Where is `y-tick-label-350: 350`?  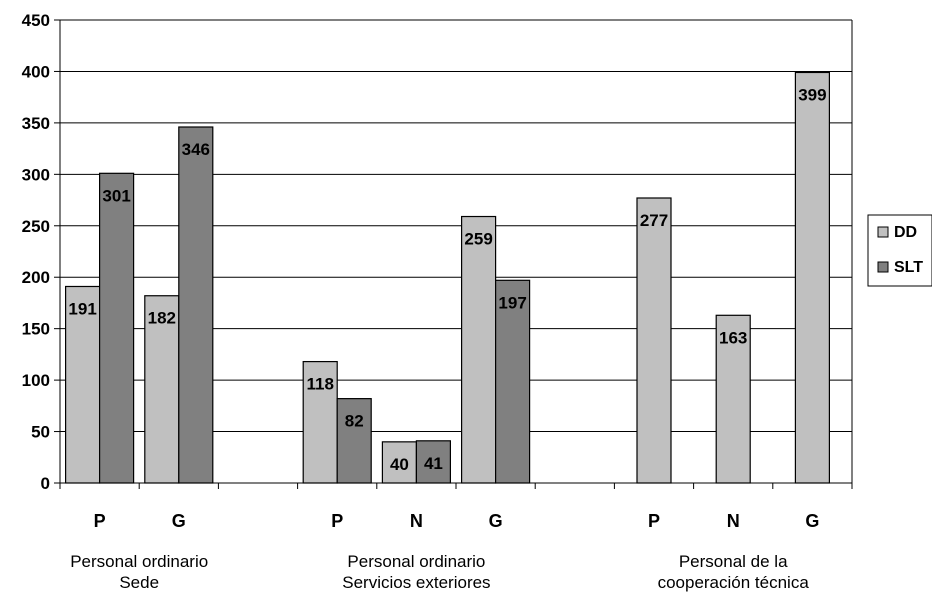 y-tick-label-350: 350 is located at coordinates (36, 123).